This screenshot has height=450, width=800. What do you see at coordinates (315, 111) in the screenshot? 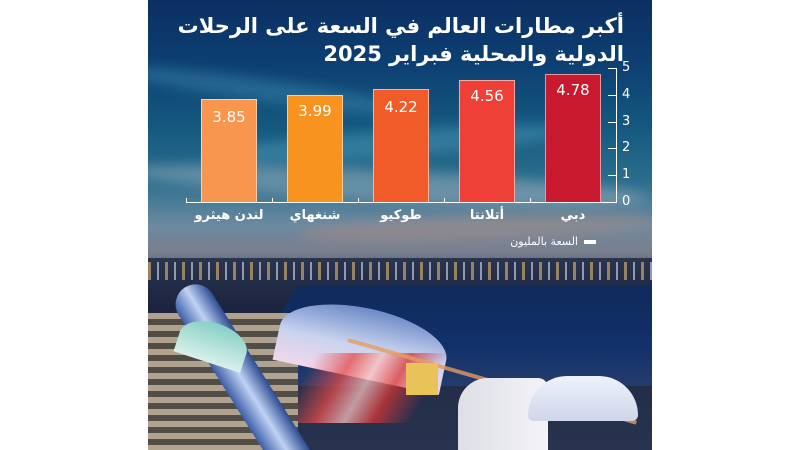
I see `bar-value-label: 3.99` at bounding box center [315, 111].